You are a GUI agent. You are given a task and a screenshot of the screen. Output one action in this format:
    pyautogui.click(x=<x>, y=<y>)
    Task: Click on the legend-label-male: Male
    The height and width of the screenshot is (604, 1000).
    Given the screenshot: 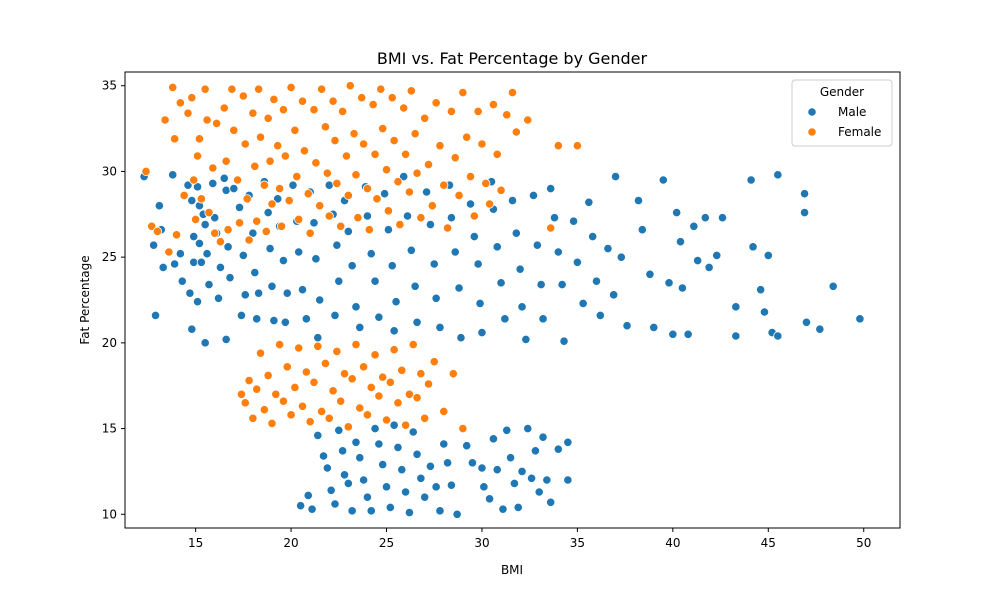 What is the action you would take?
    pyautogui.click(x=852, y=112)
    